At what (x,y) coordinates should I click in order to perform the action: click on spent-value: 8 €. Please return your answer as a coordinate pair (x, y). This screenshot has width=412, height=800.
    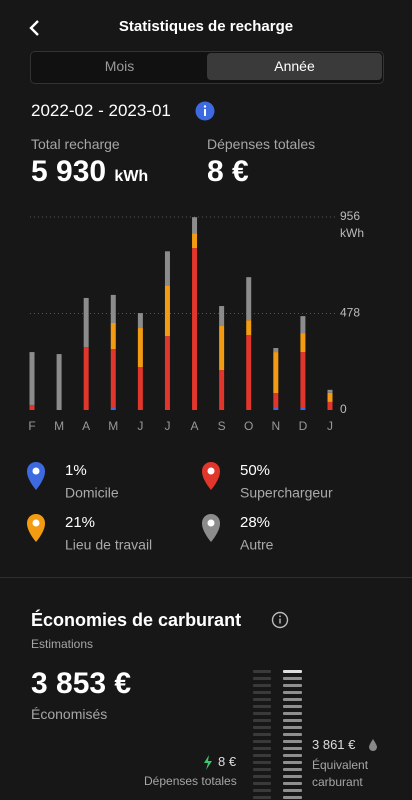
    Looking at the image, I should click on (227, 761).